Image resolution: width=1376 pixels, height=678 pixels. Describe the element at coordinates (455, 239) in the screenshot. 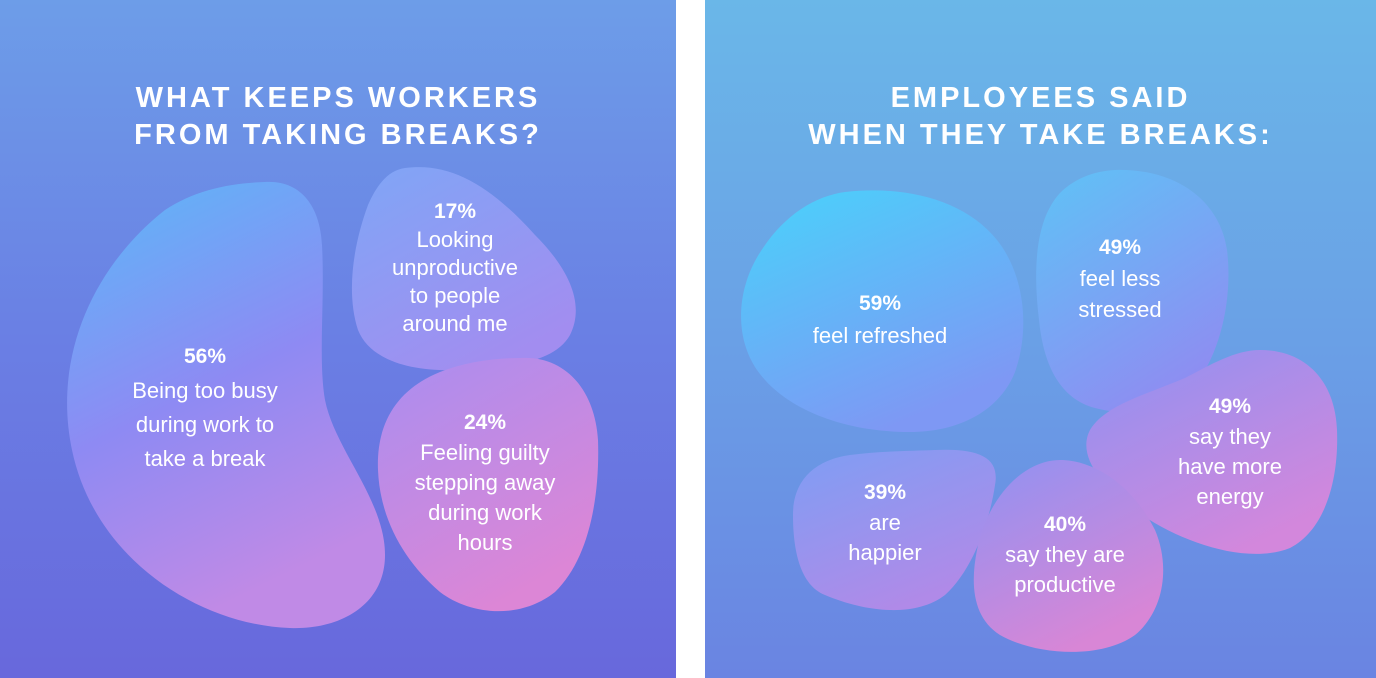

I see `stat-description: Looking` at that location.